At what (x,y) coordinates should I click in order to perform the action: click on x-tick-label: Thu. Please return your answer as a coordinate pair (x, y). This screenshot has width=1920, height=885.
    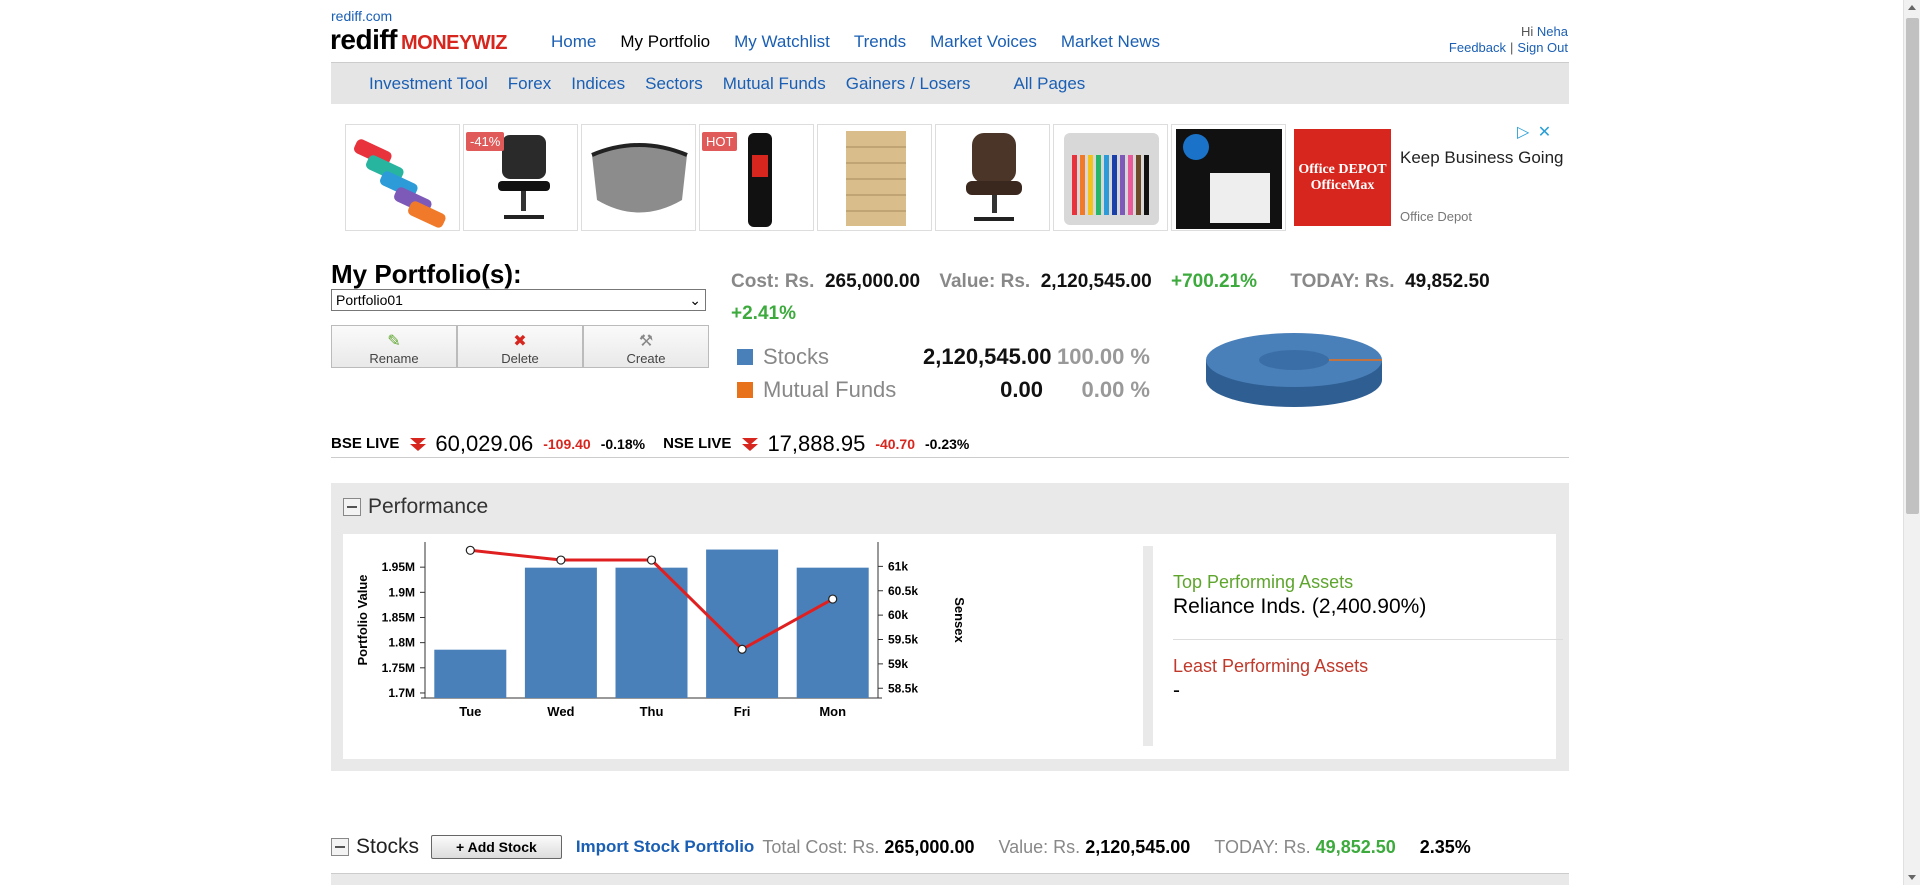
    Looking at the image, I should click on (652, 711).